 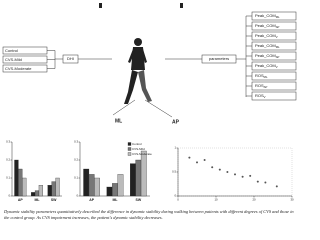 What do you see at coordinates (175, 148) in the screenshot?
I see `y-tick-label: 1` at bounding box center [175, 148].